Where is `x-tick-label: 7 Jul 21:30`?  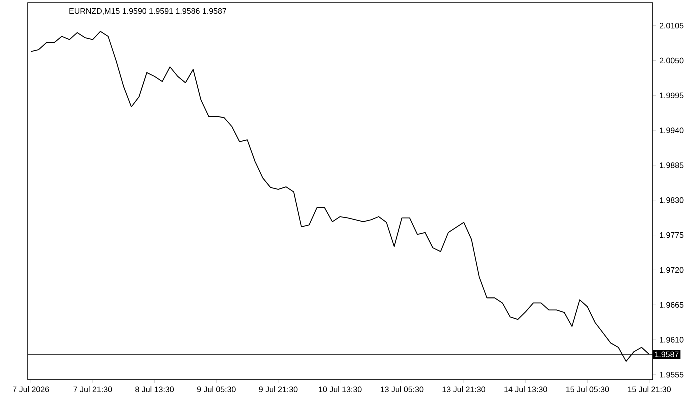 x-tick-label: 7 Jul 21:30 is located at coordinates (93, 389).